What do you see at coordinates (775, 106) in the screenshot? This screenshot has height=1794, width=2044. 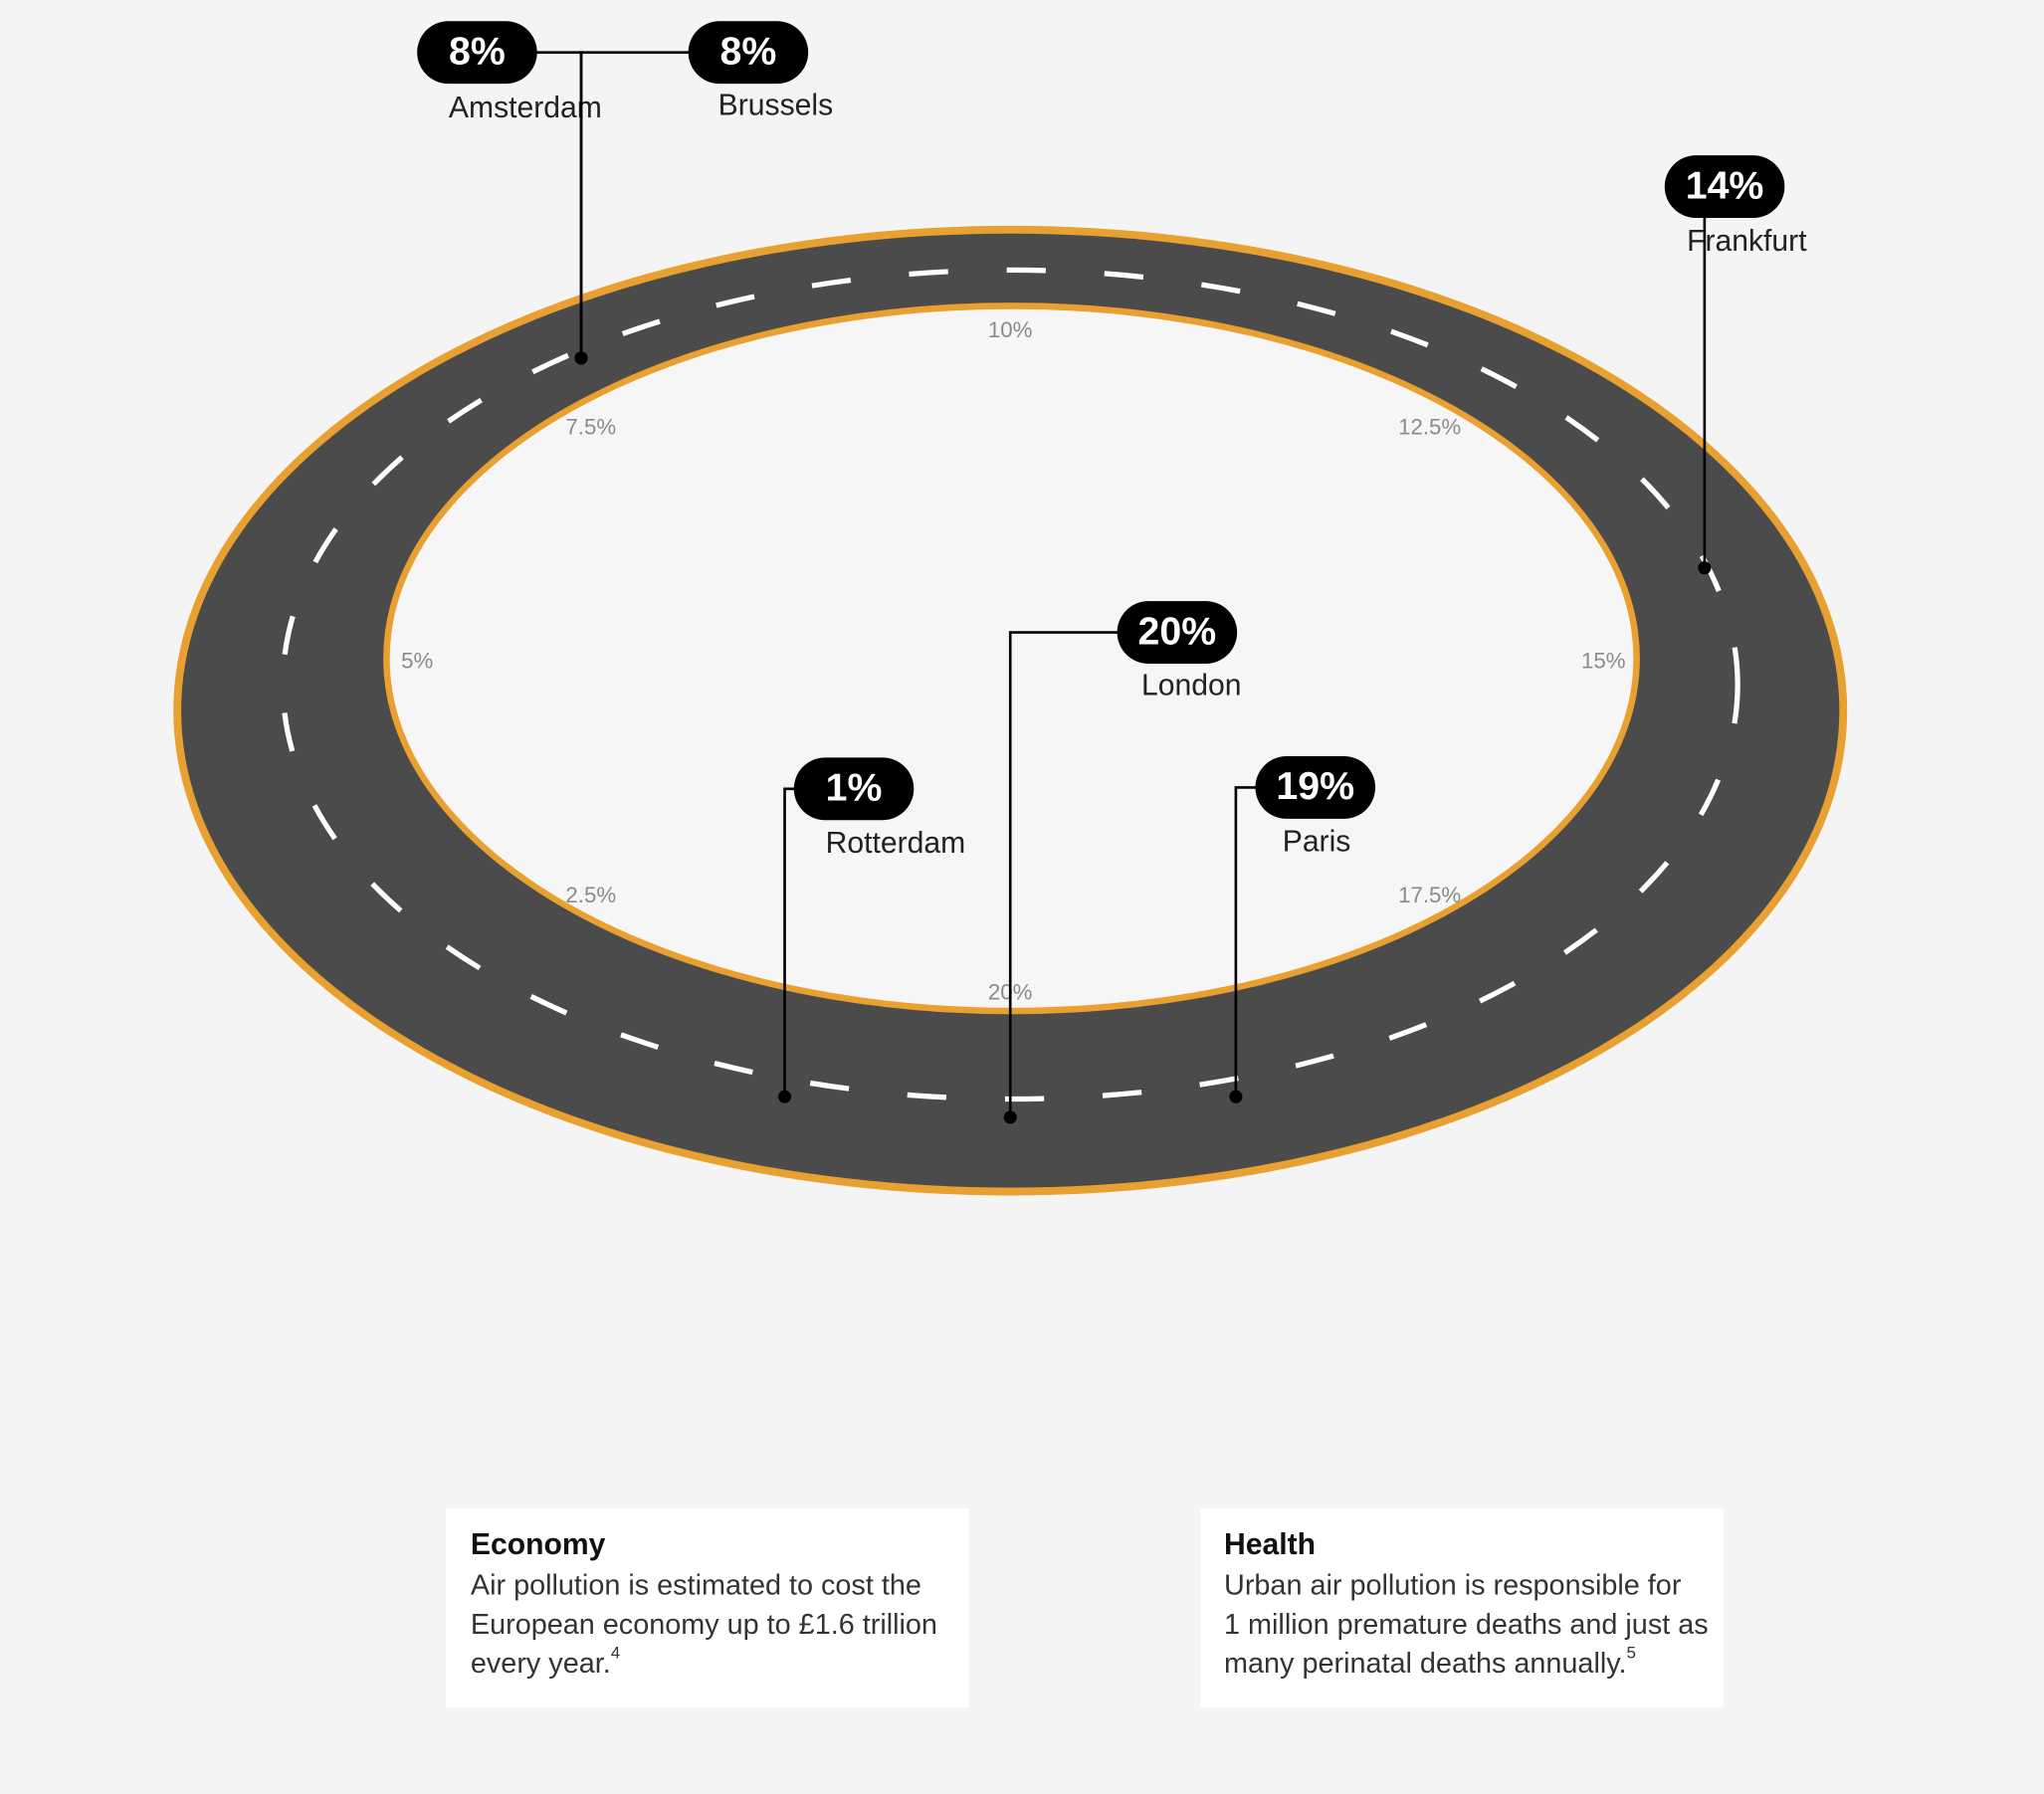 I see `city-label: Brussels` at bounding box center [775, 106].